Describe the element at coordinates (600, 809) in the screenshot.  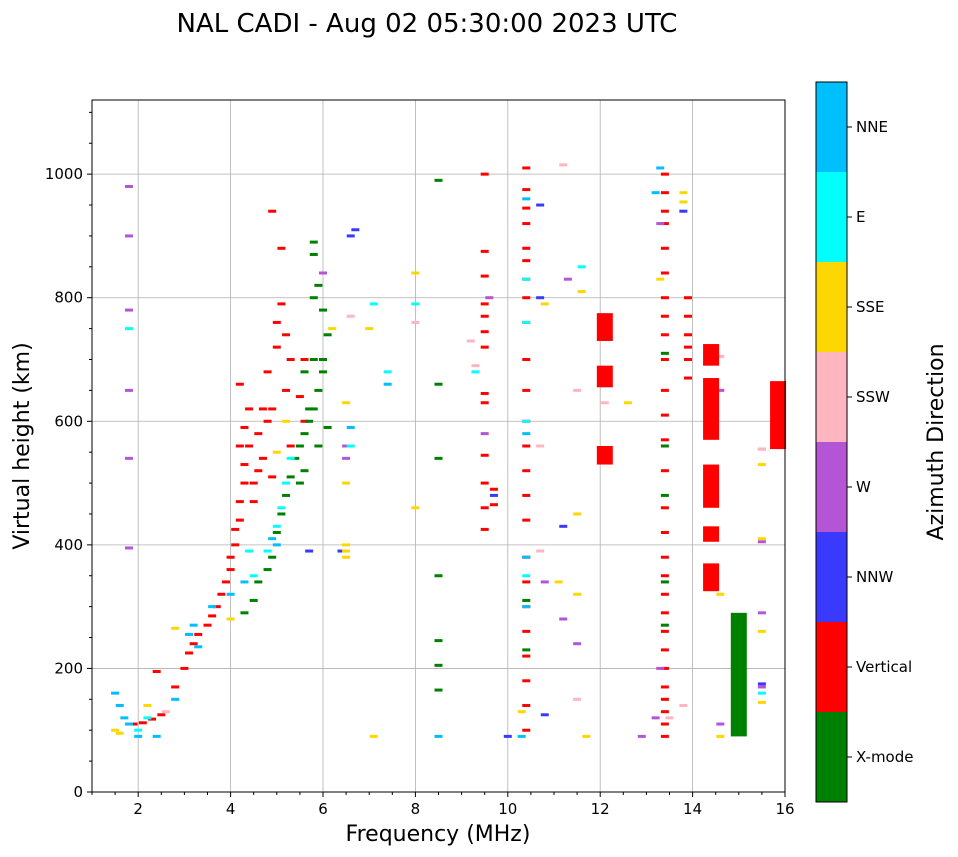
I see `x-tick-label: 12` at that location.